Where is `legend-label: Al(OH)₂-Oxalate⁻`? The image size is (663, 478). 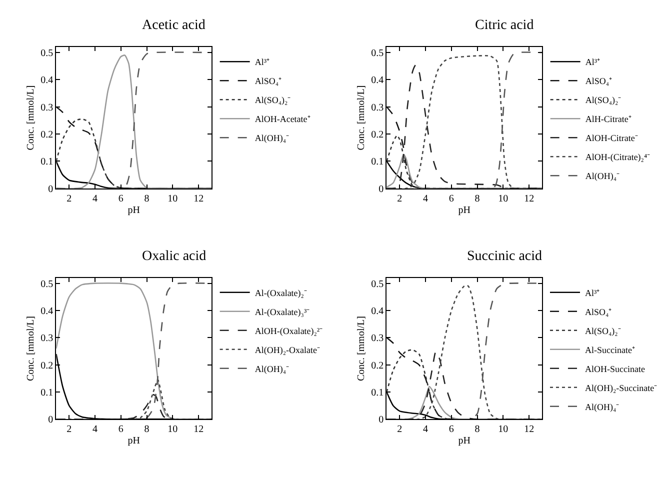
legend-label: Al(OH)₂-Oxalate⁻ is located at coordinates (287, 349).